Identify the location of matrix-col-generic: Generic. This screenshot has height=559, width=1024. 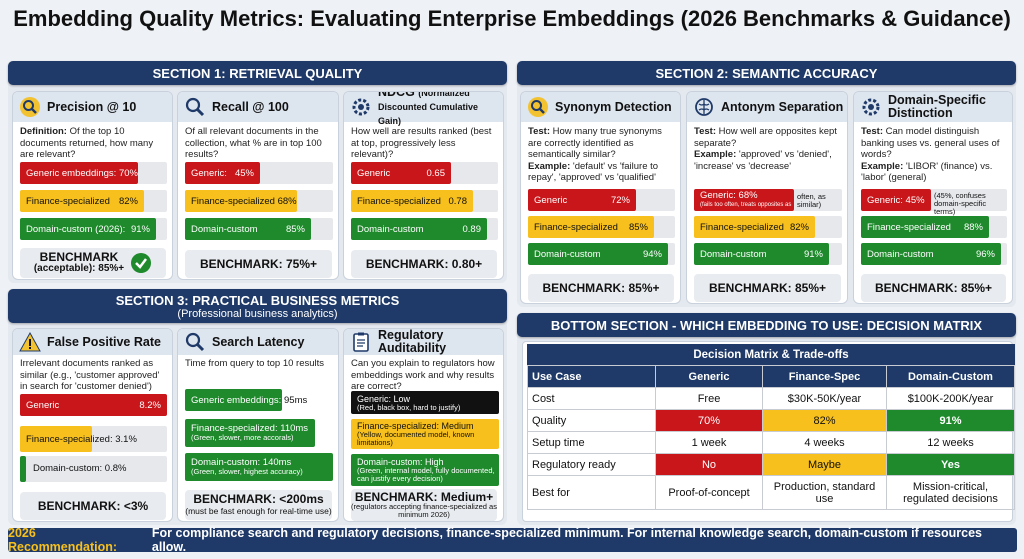
(709, 376).